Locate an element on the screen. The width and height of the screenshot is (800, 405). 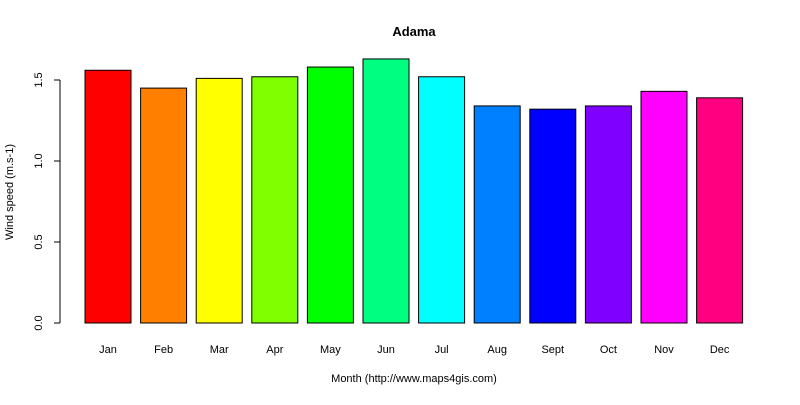
x-tick-label: Jan is located at coordinates (108, 350).